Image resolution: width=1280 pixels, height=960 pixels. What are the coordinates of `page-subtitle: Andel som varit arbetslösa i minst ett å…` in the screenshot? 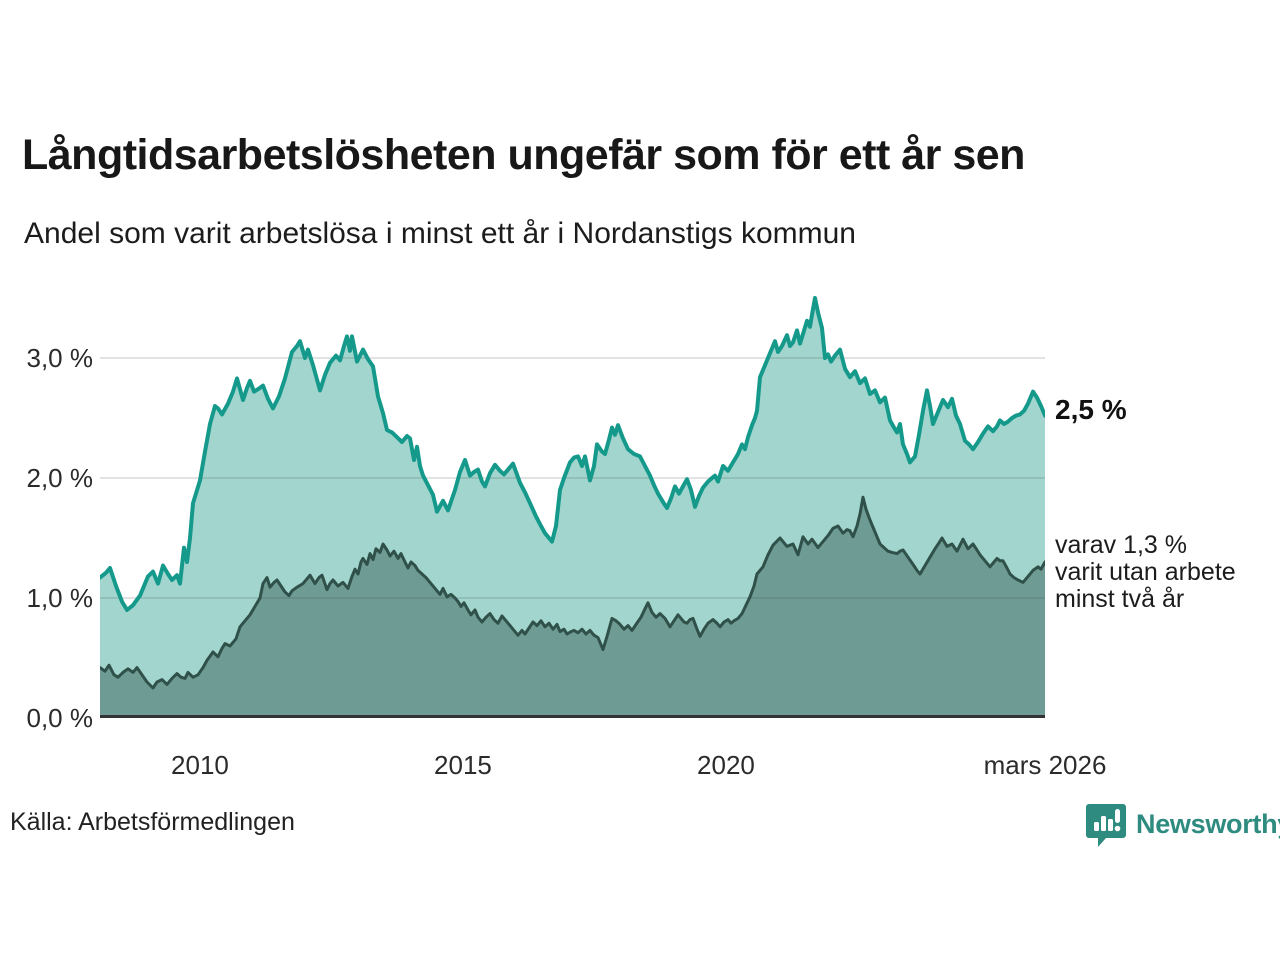 It's located at (440, 233).